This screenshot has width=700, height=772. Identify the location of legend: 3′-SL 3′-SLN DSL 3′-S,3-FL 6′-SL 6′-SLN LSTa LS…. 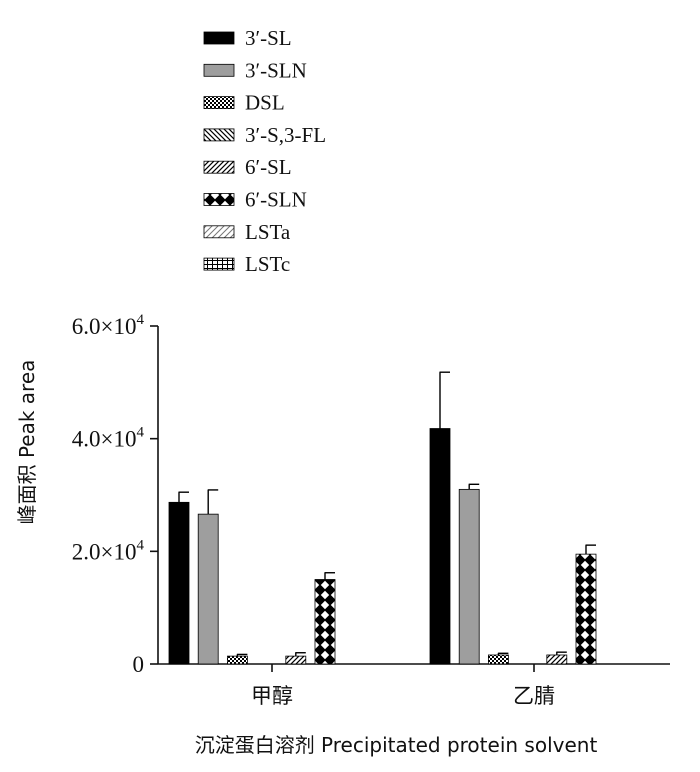
(264, 151).